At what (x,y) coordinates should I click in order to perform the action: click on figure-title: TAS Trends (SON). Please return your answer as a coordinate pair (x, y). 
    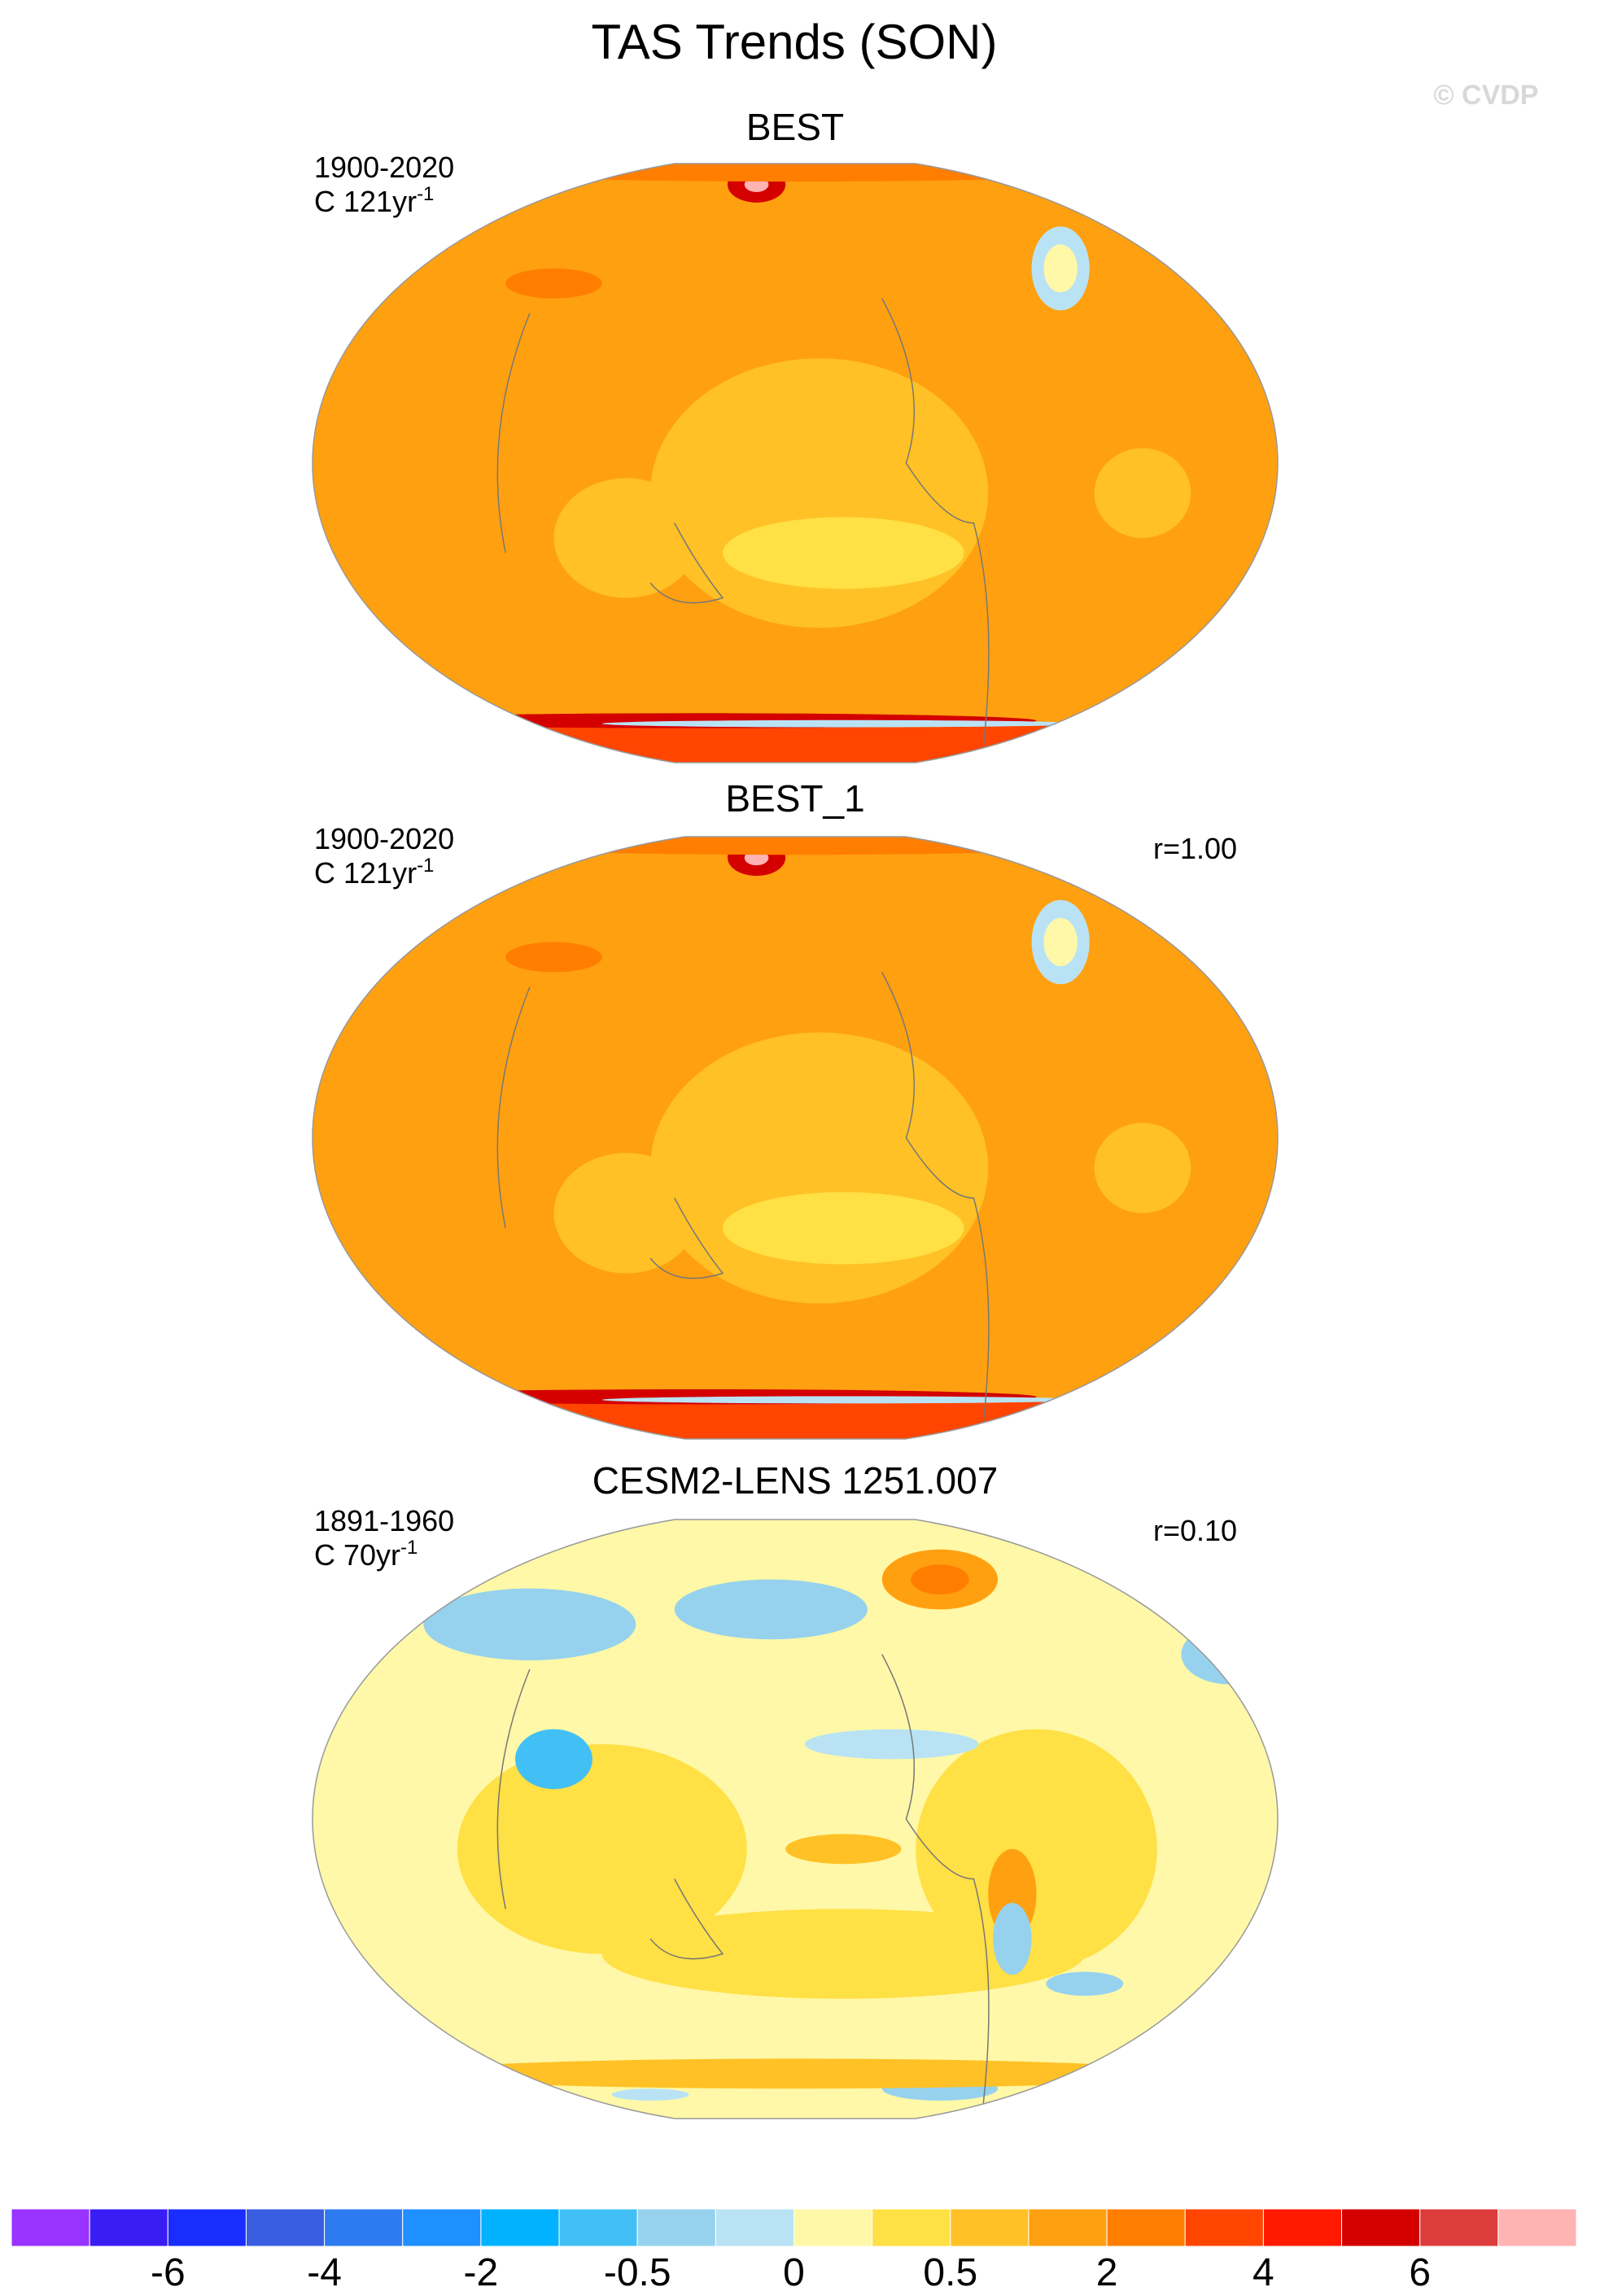
    Looking at the image, I should click on (795, 42).